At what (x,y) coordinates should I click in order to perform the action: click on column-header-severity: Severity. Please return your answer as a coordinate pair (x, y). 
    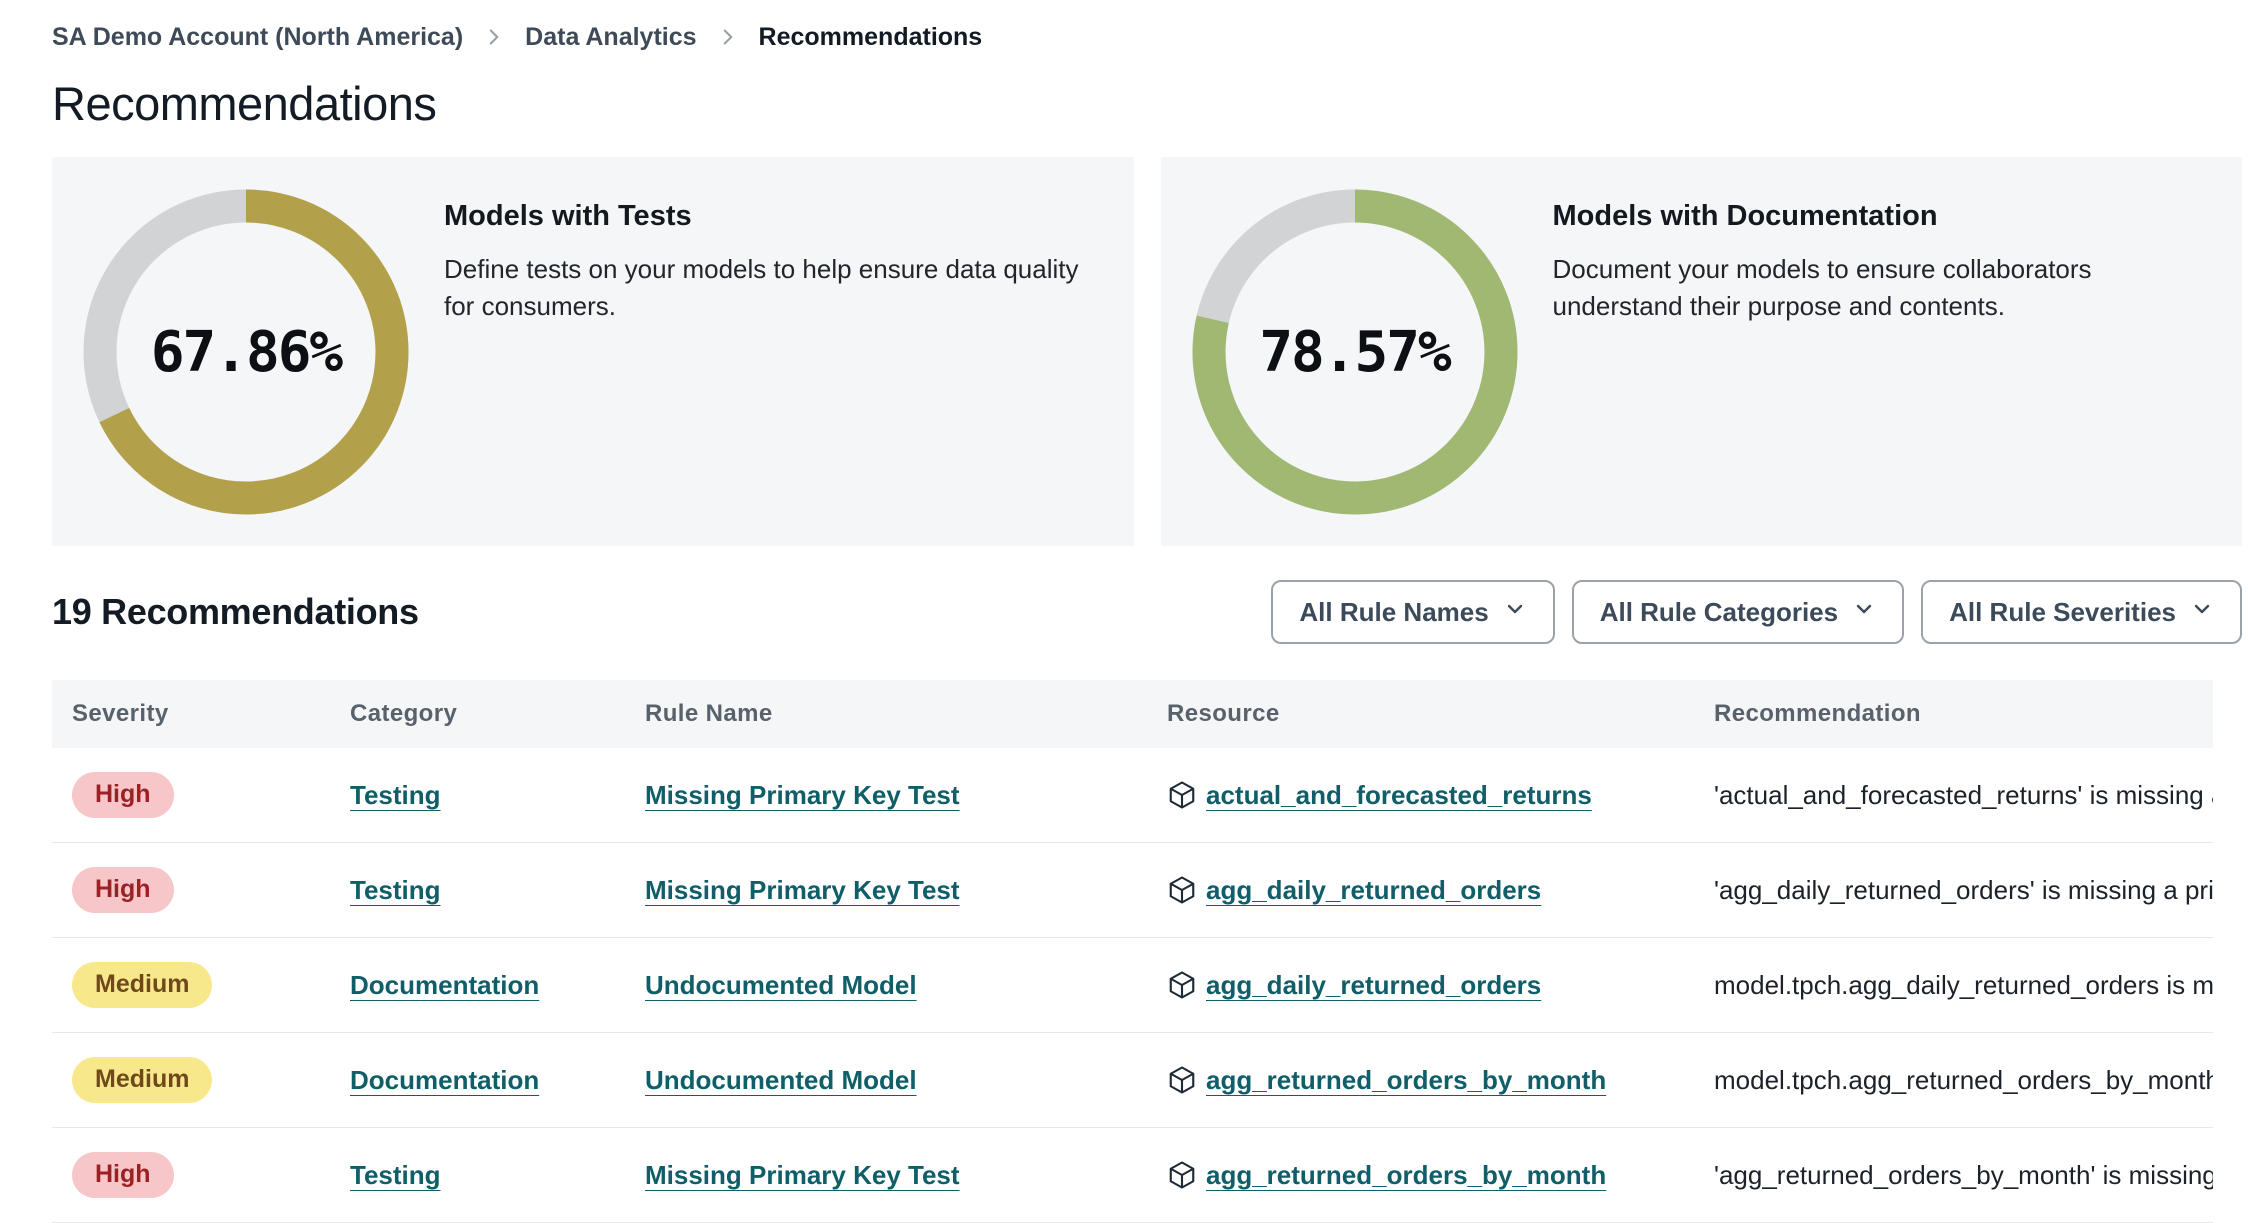
    Looking at the image, I should click on (120, 713).